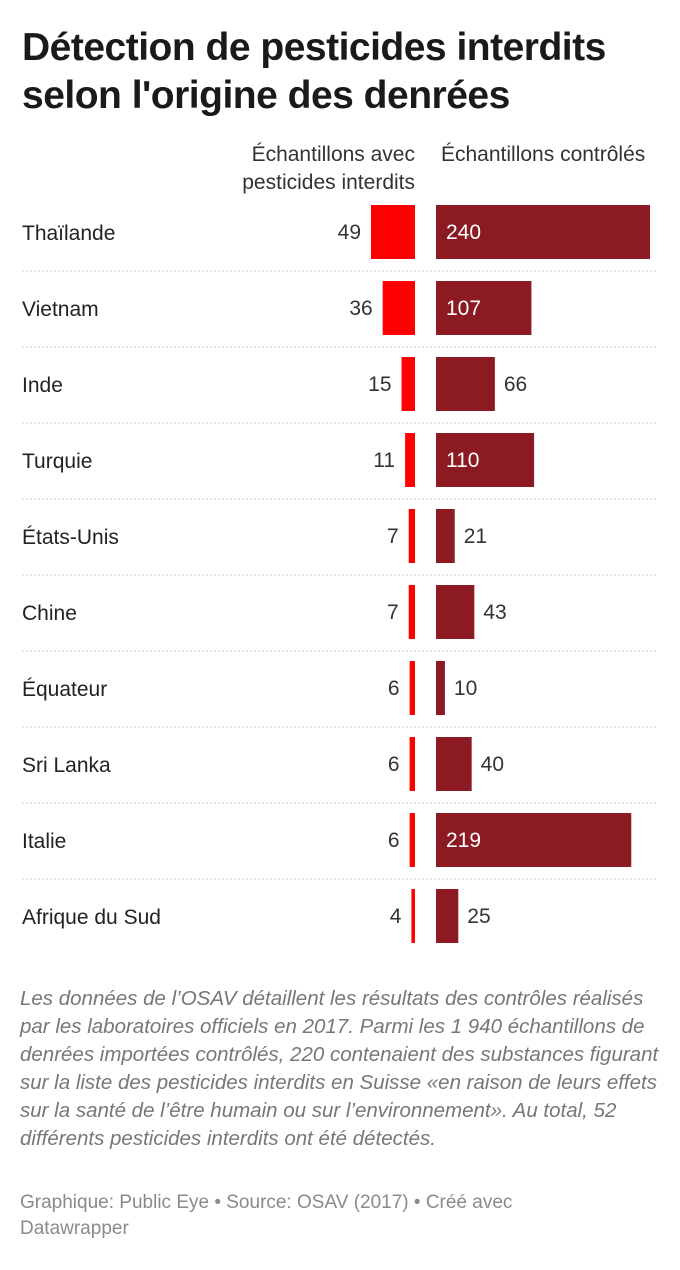 Image resolution: width=680 pixels, height=1270 pixels. I want to click on value-label-controlled: 107, so click(463, 308).